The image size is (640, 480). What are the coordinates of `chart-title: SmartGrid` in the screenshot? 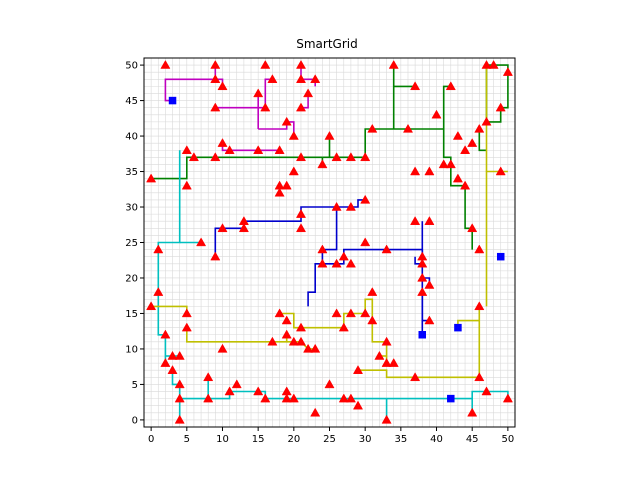 It's located at (326, 44).